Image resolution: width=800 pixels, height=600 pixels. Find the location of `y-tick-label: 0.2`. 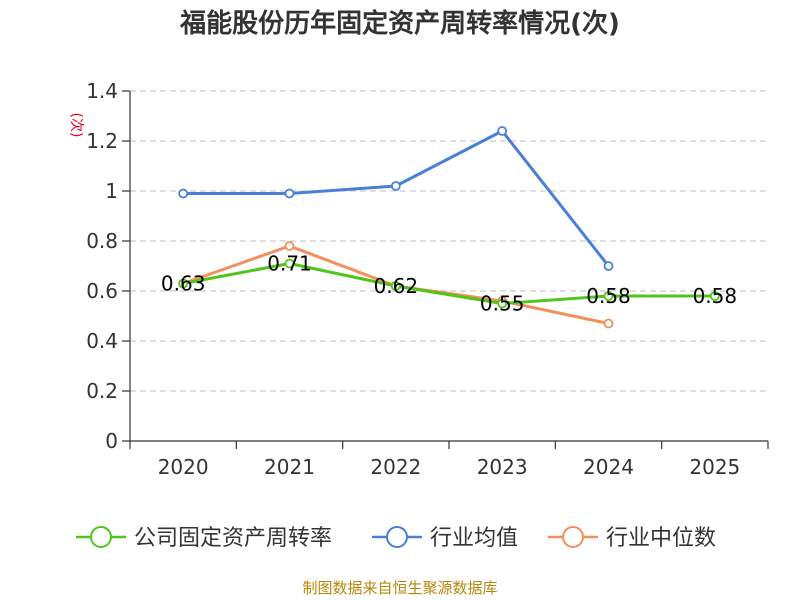

y-tick-label: 0.2 is located at coordinates (102, 391).